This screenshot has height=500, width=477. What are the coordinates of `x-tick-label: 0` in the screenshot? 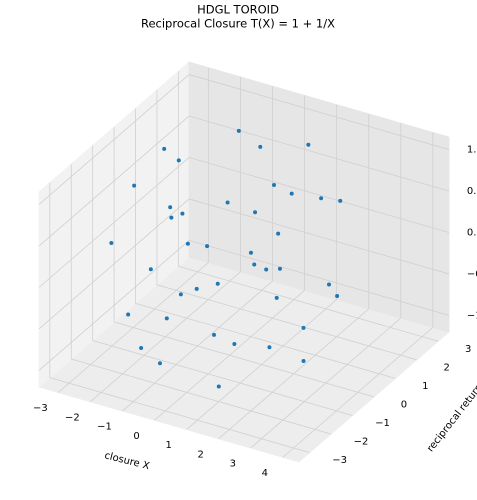 It's located at (136, 436).